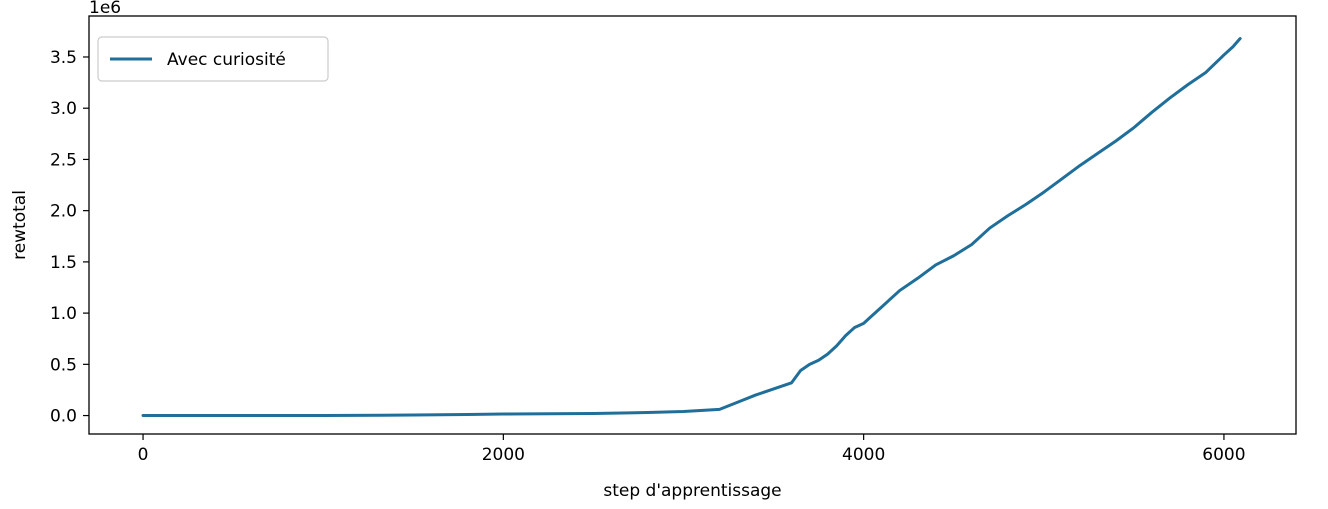 The width and height of the screenshot is (1328, 509). What do you see at coordinates (63, 109) in the screenshot?
I see `y-tick-label: 3.0` at bounding box center [63, 109].